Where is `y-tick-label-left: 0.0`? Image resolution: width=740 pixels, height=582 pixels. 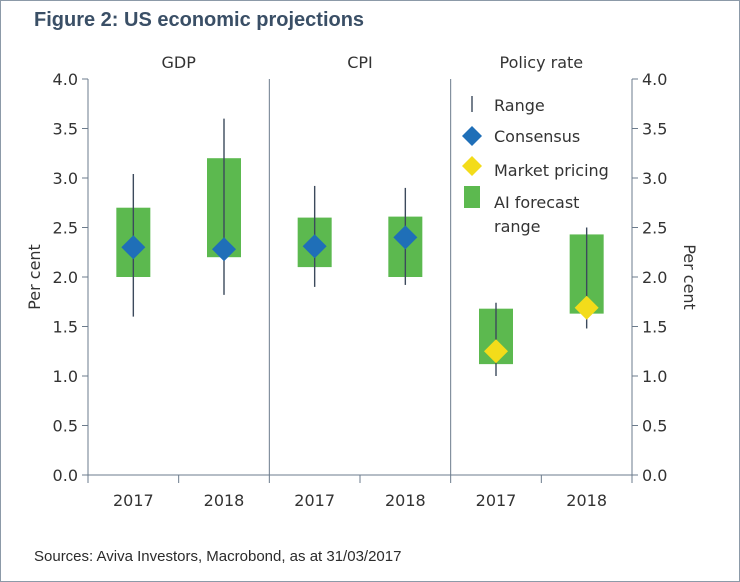
y-tick-label-left: 0.0 is located at coordinates (65, 475).